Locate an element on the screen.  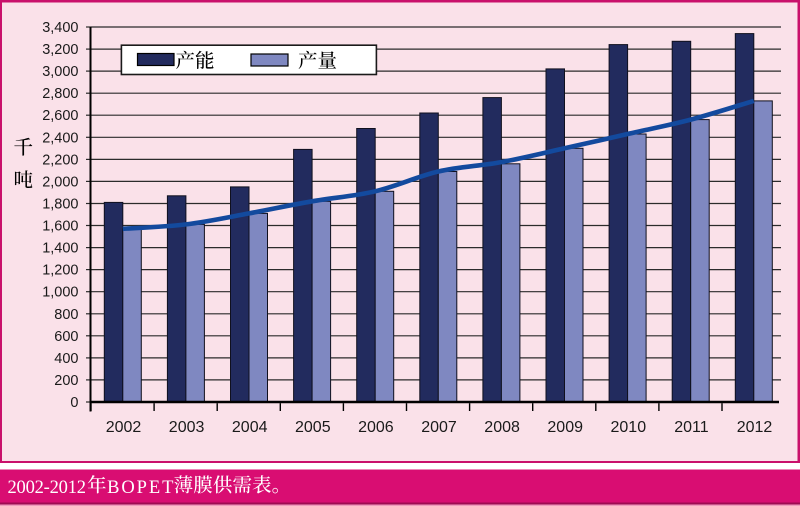
svg-text: 2012 is located at coordinates (755, 427).